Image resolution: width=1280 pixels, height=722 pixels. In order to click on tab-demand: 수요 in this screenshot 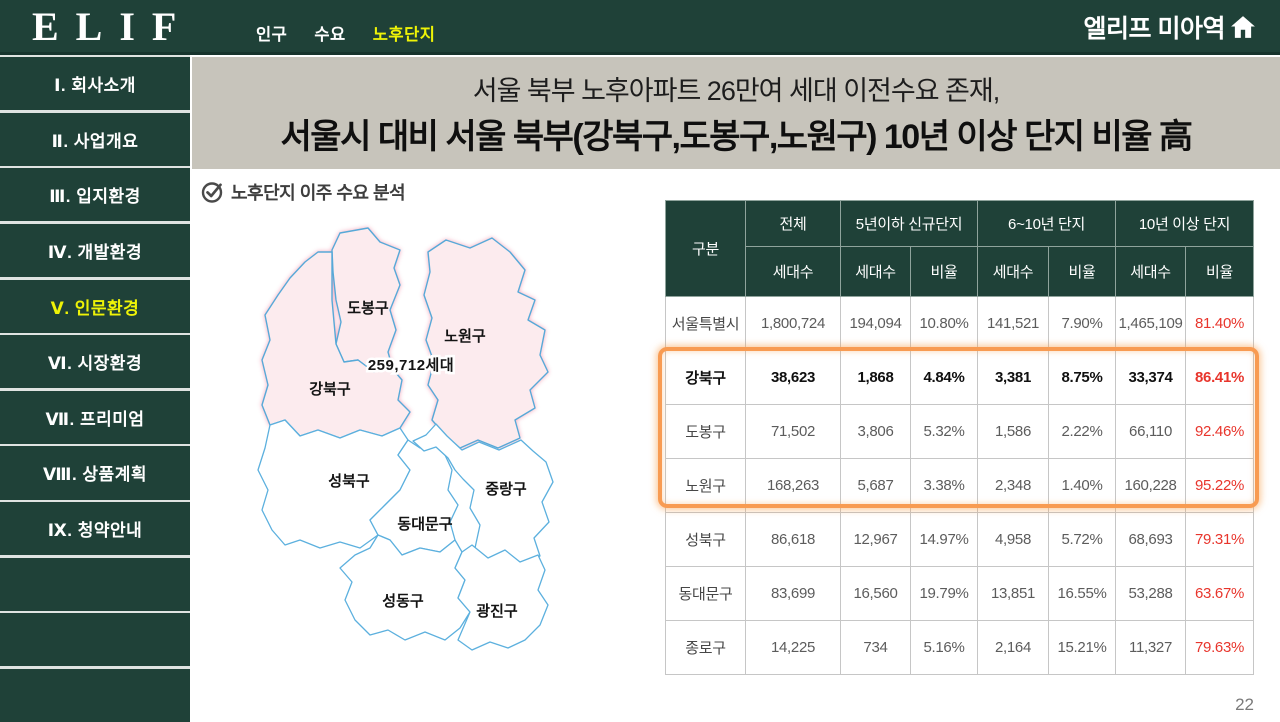, I will do `click(330, 35)`.